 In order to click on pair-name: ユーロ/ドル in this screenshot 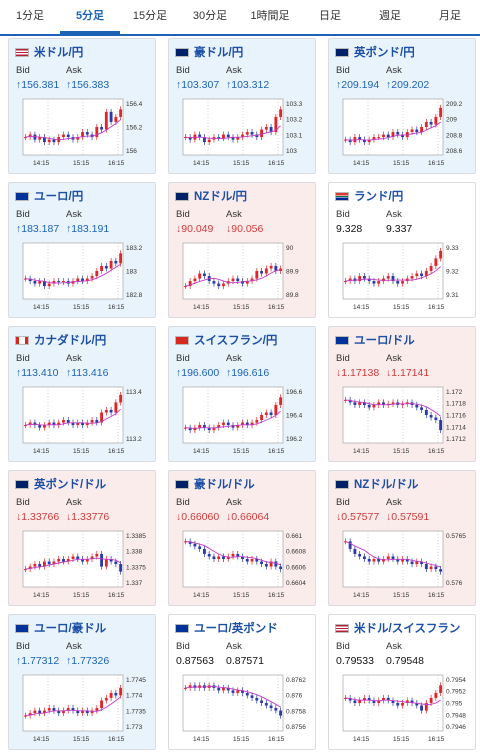, I will do `click(384, 341)`.